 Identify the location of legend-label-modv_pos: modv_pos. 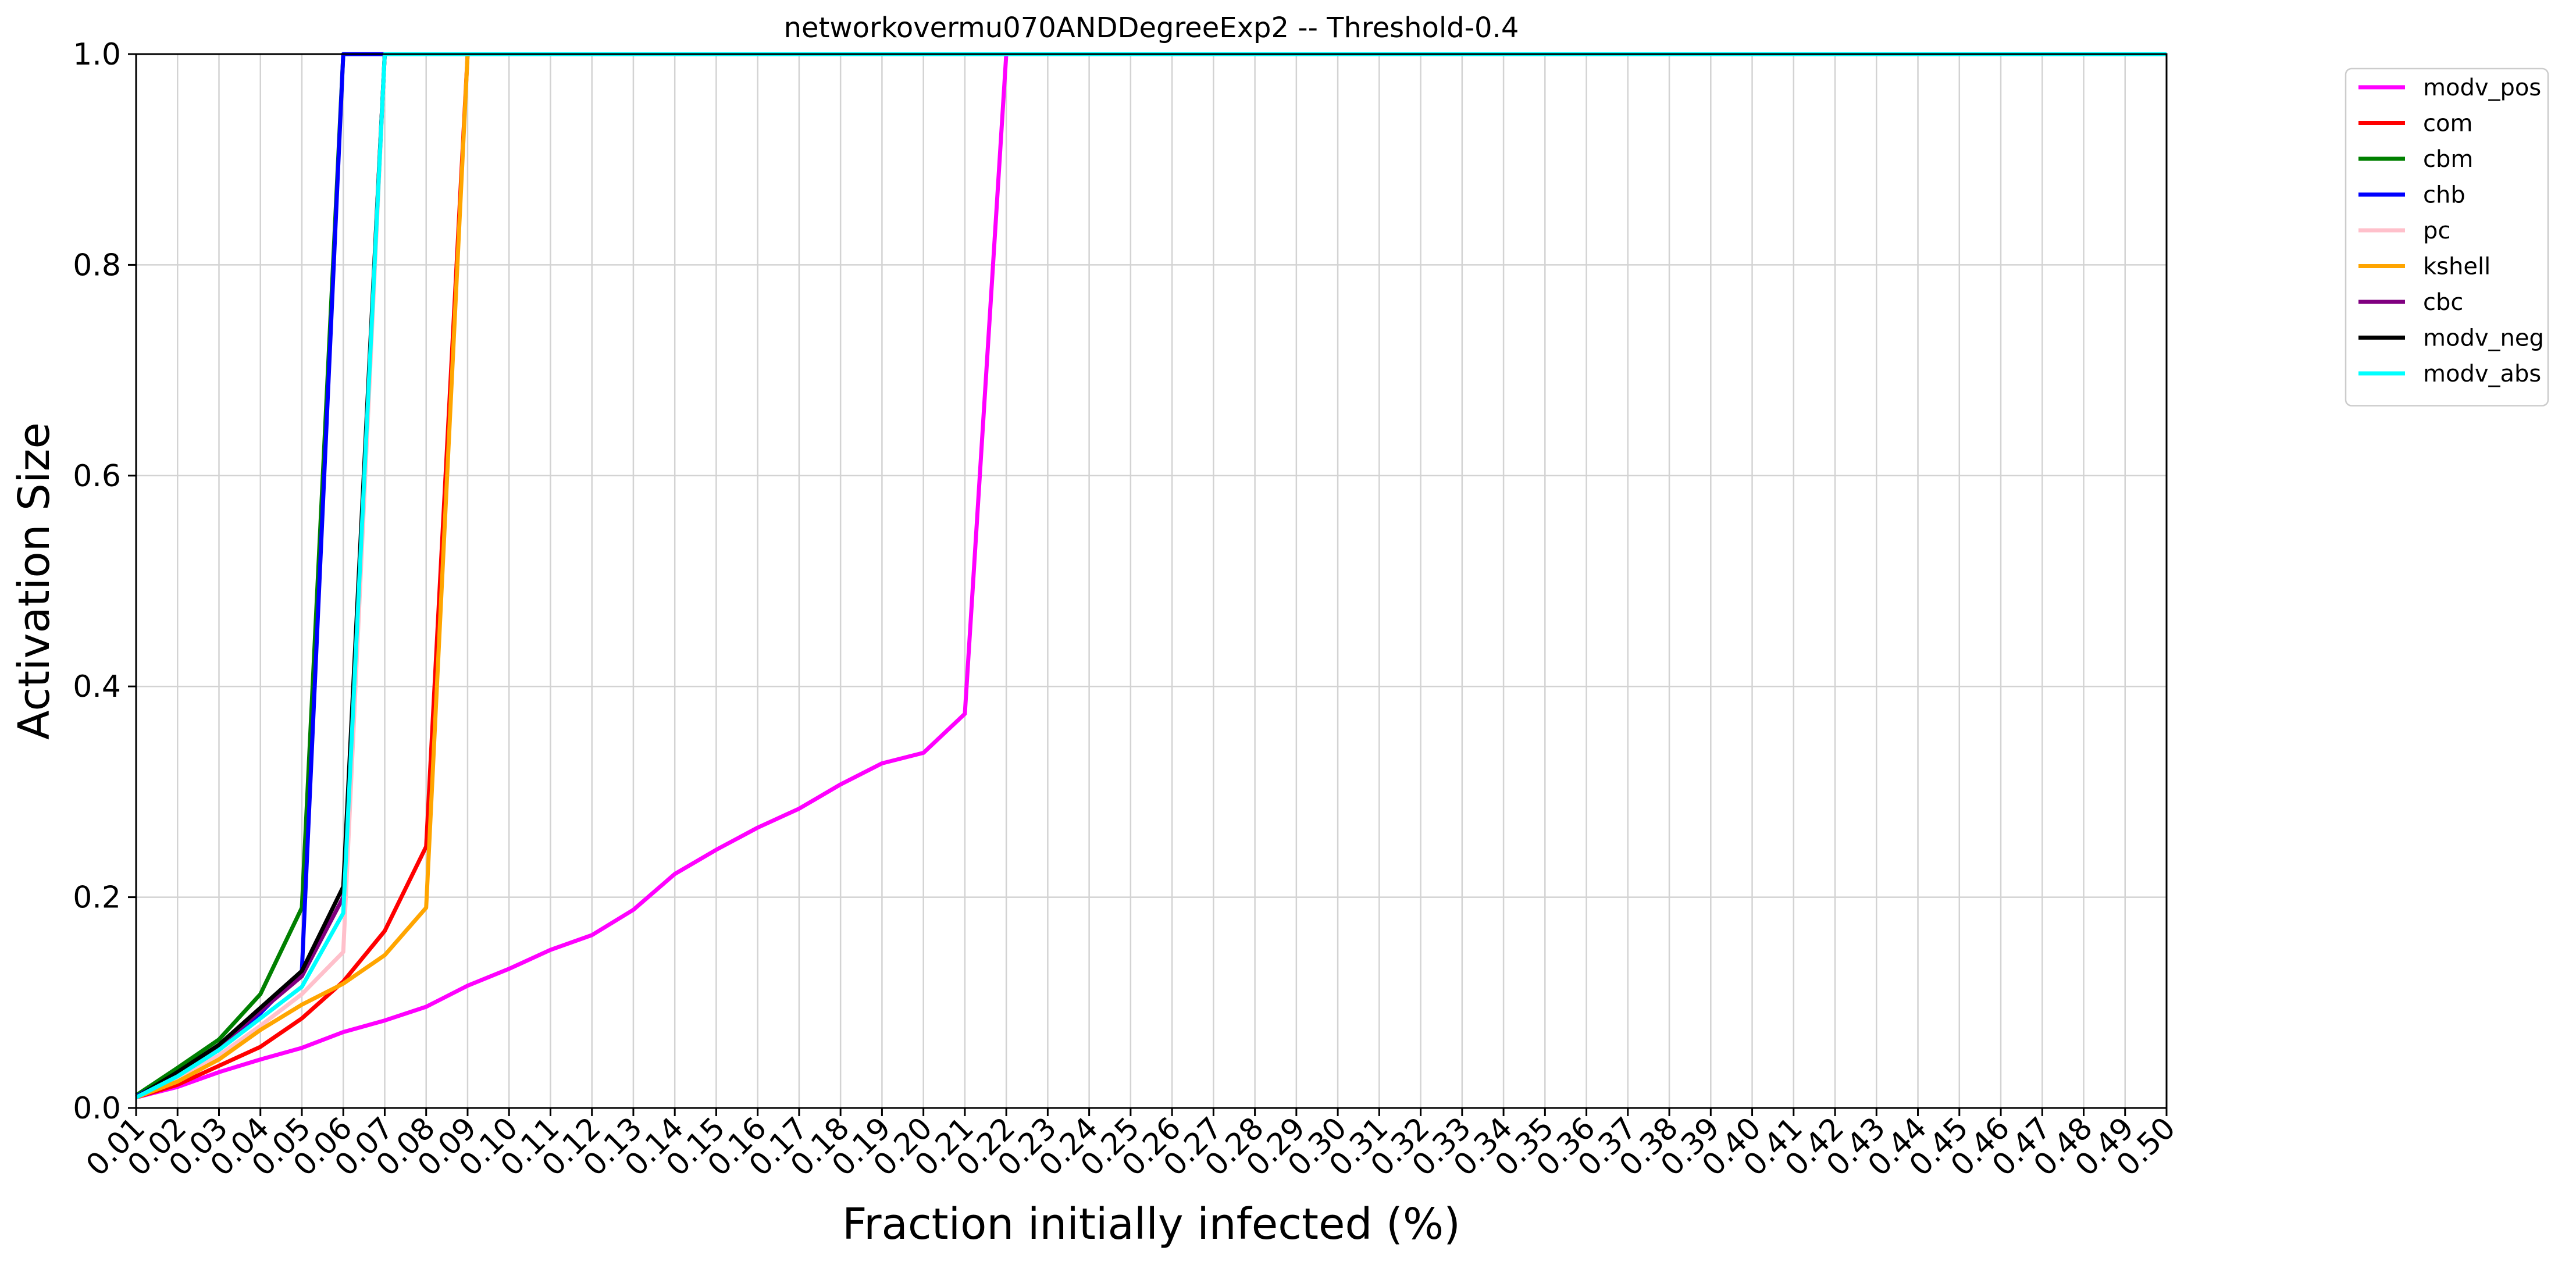
(2482, 87).